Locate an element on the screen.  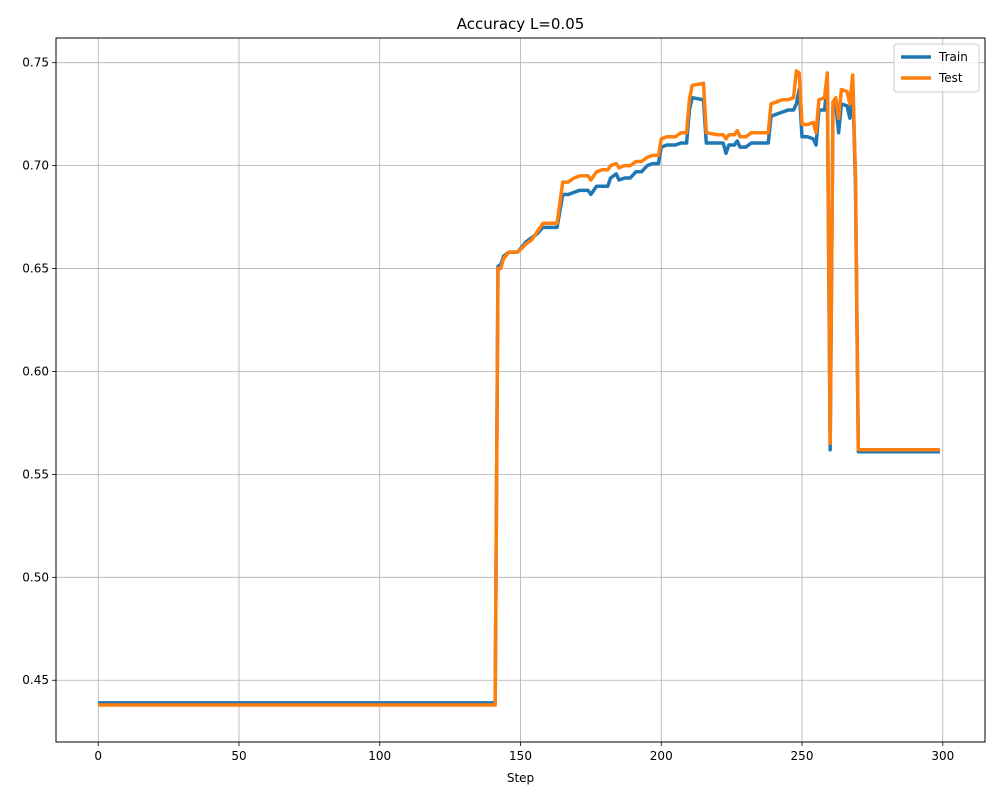
legend-test-label: Test is located at coordinates (950, 78).